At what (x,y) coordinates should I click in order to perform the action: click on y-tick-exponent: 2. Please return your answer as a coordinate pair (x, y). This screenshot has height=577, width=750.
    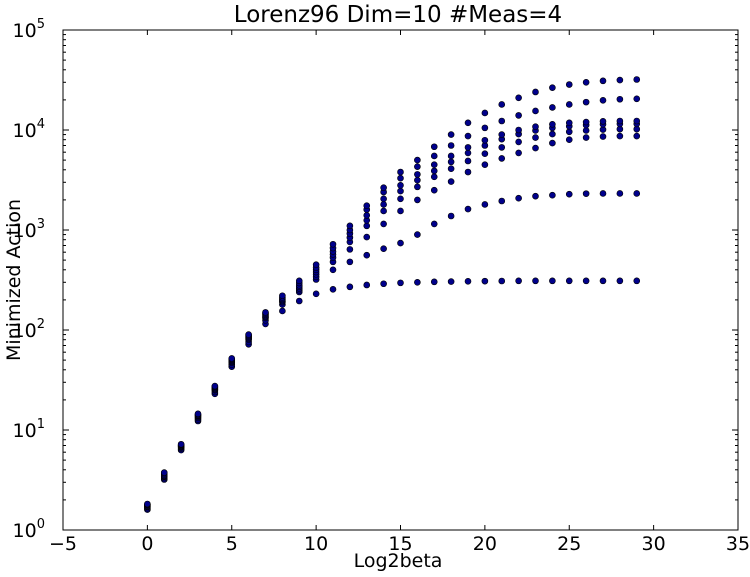
    Looking at the image, I should click on (41, 324).